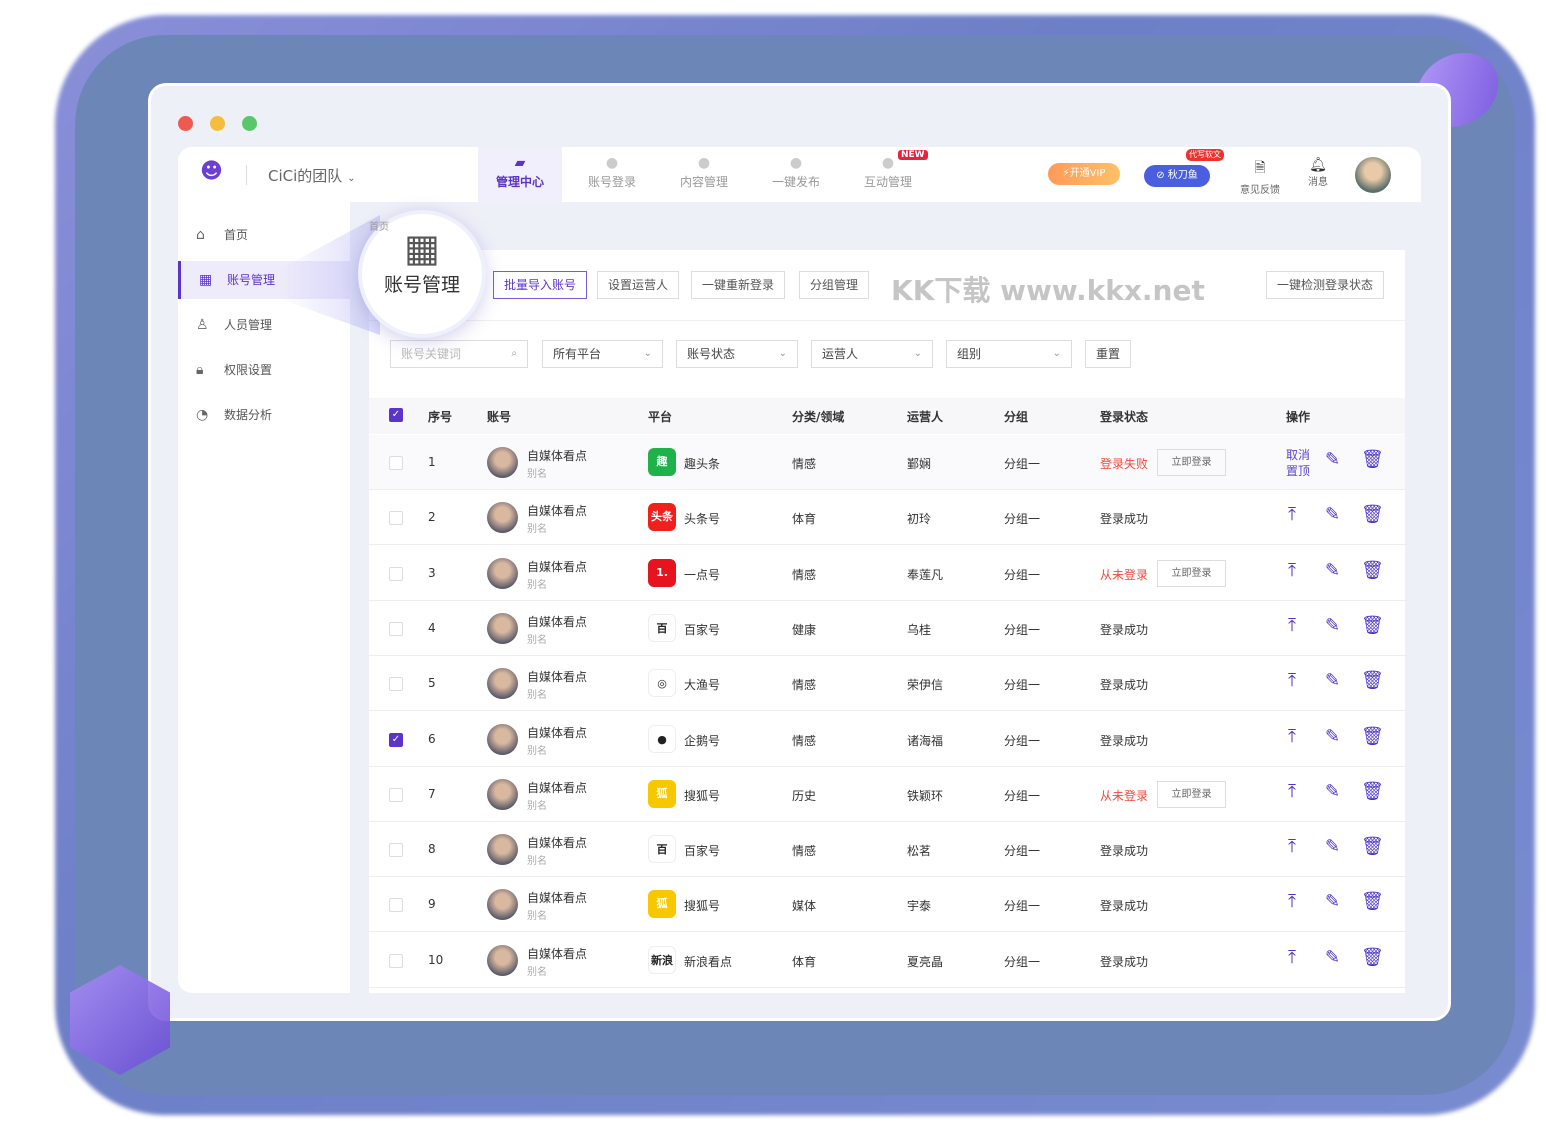  I want to click on group-value: 组别, so click(969, 354).